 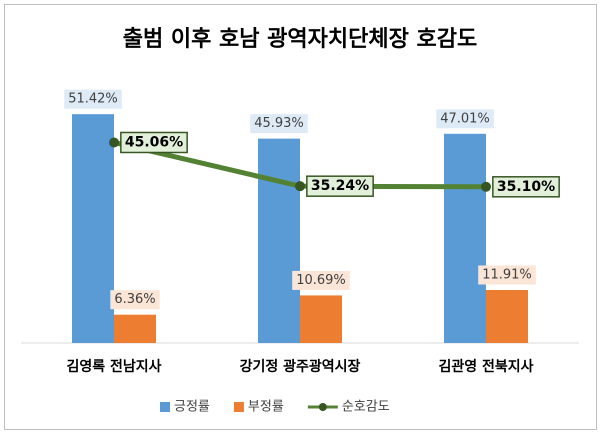 What do you see at coordinates (266, 407) in the screenshot?
I see `legend-label: 부정률` at bounding box center [266, 407].